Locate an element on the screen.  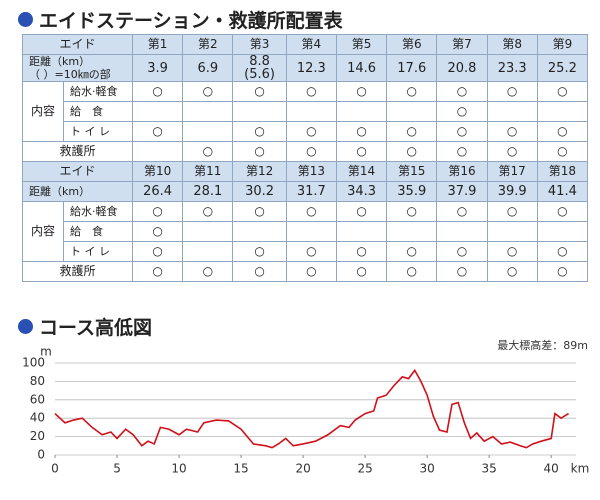
x-tick-label: 15 is located at coordinates (240, 469).